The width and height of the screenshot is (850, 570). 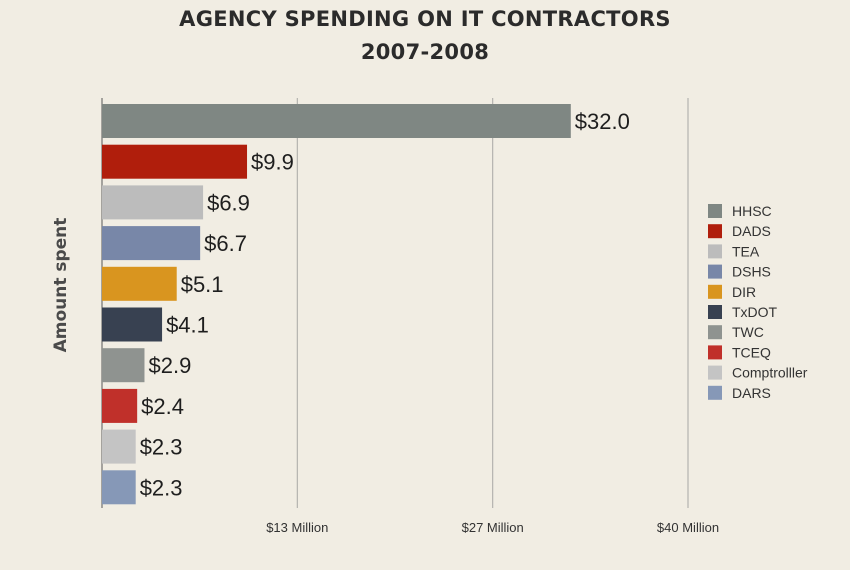 What do you see at coordinates (770, 373) in the screenshot?
I see `legend-label: Comptrolller` at bounding box center [770, 373].